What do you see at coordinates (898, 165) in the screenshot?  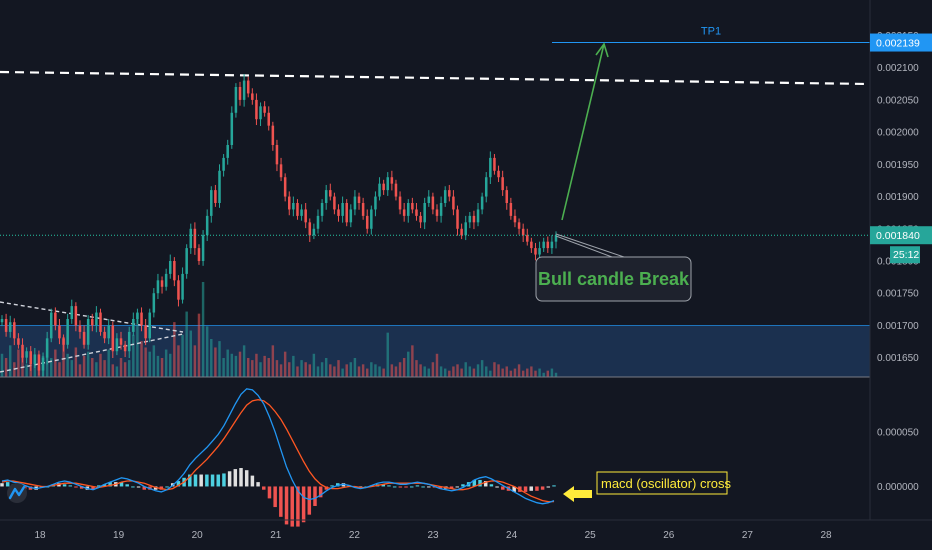 I see `price-tick-label: 0.001950` at bounding box center [898, 165].